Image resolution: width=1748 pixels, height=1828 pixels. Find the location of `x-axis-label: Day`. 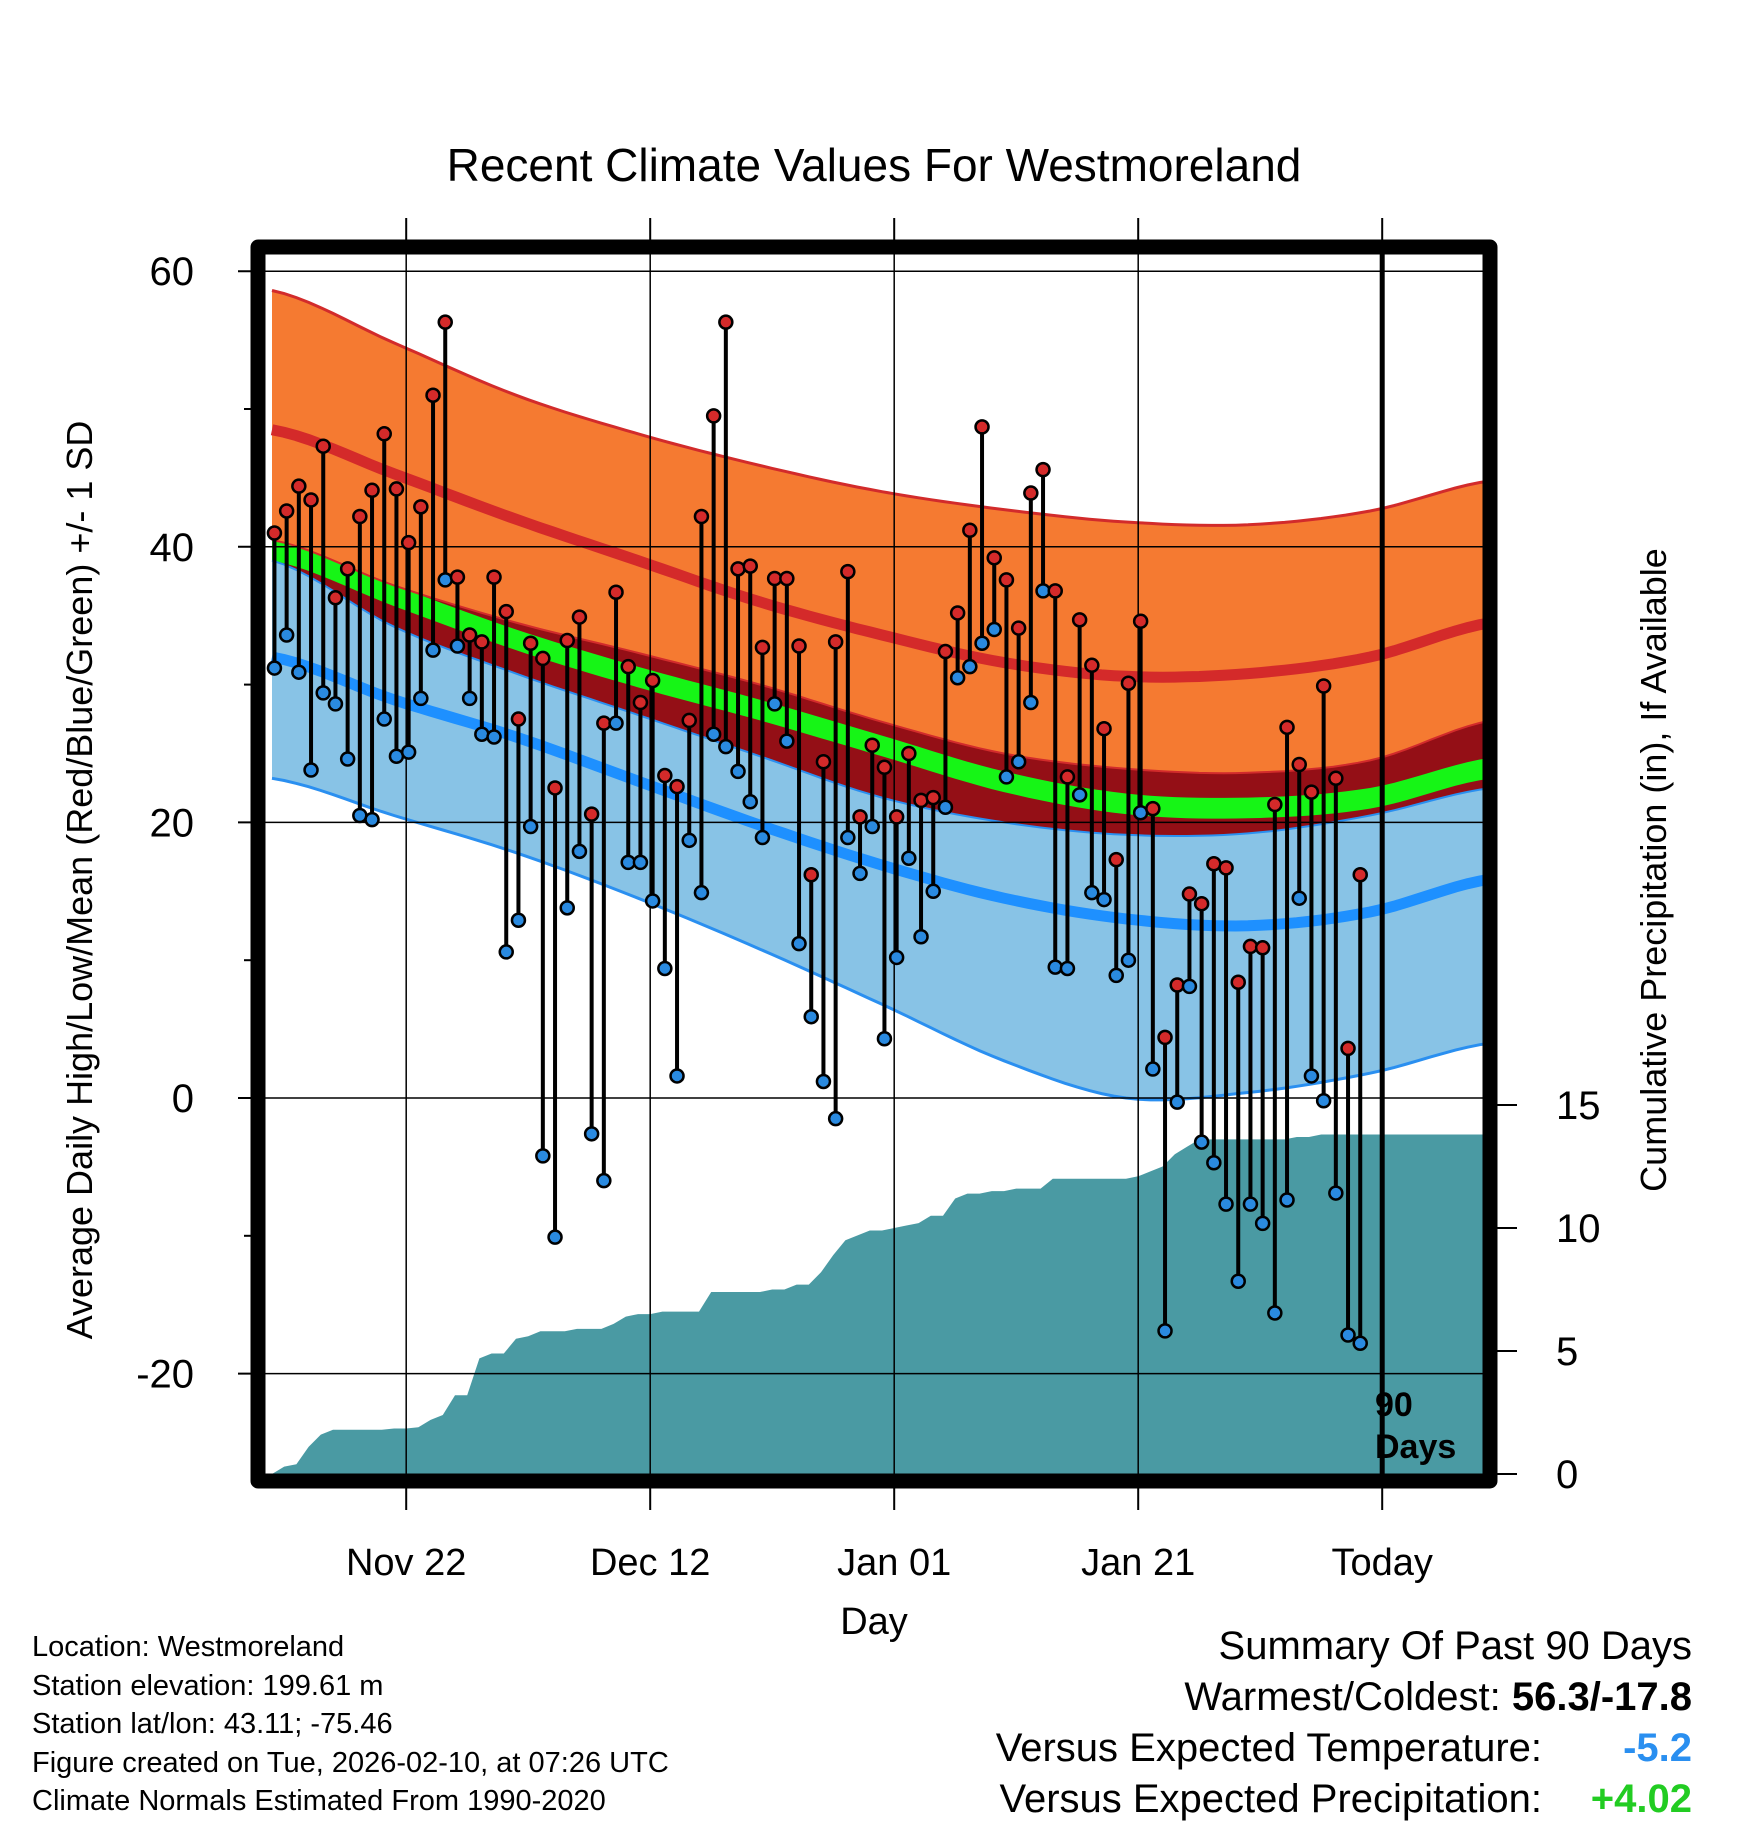

x-axis-label: Day is located at coordinates (874, 1622).